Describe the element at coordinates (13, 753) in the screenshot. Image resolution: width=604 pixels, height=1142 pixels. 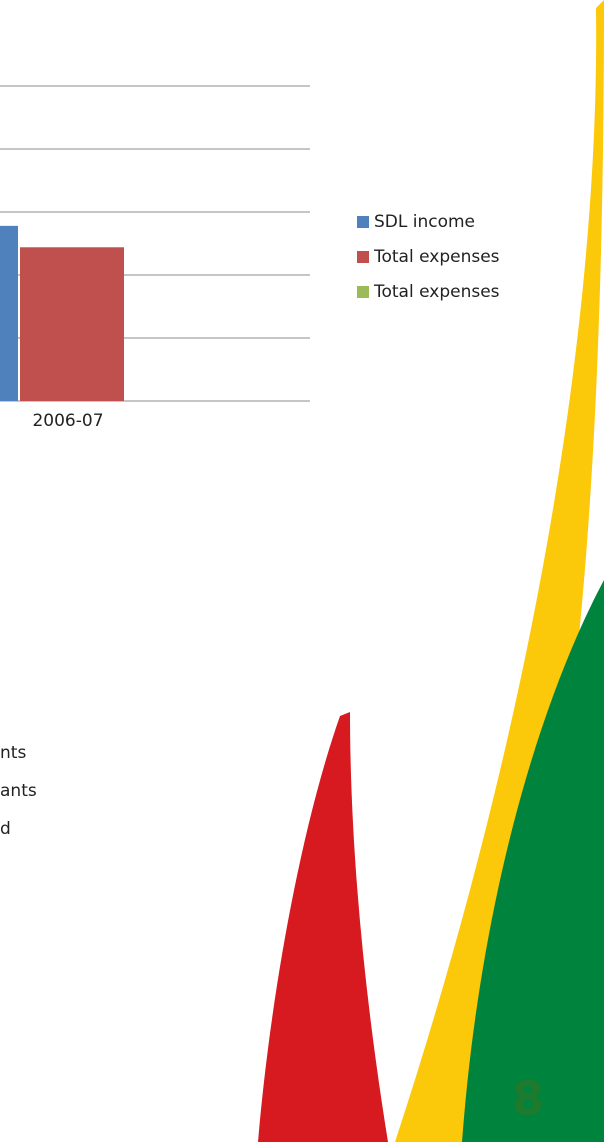
I see `body-text-fragment: nts` at that location.